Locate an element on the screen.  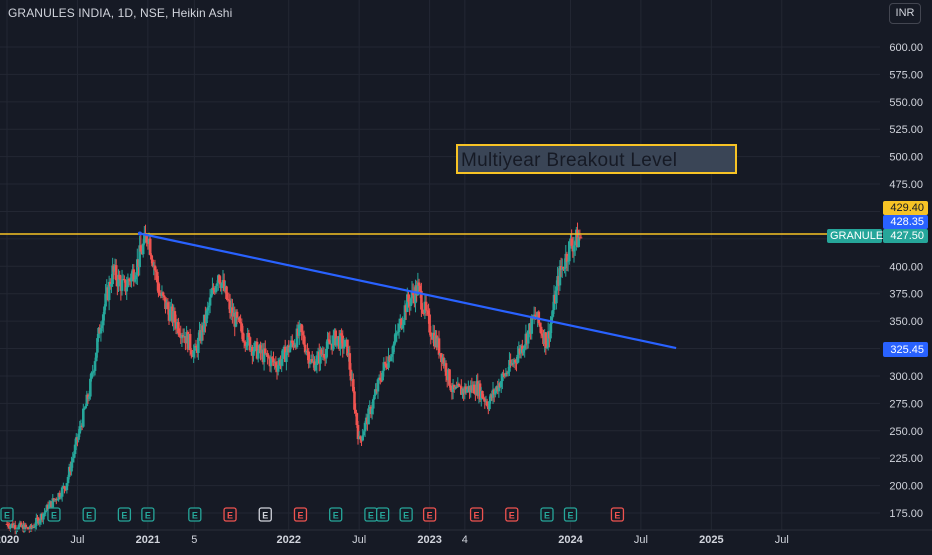
y-tick-label: 550.00 is located at coordinates (906, 103).